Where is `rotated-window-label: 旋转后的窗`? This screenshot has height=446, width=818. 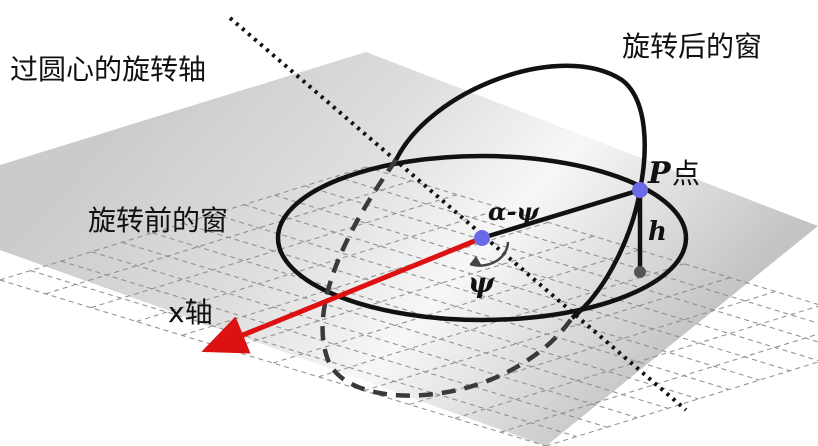
rotated-window-label: 旋转后的窗 is located at coordinates (692, 46).